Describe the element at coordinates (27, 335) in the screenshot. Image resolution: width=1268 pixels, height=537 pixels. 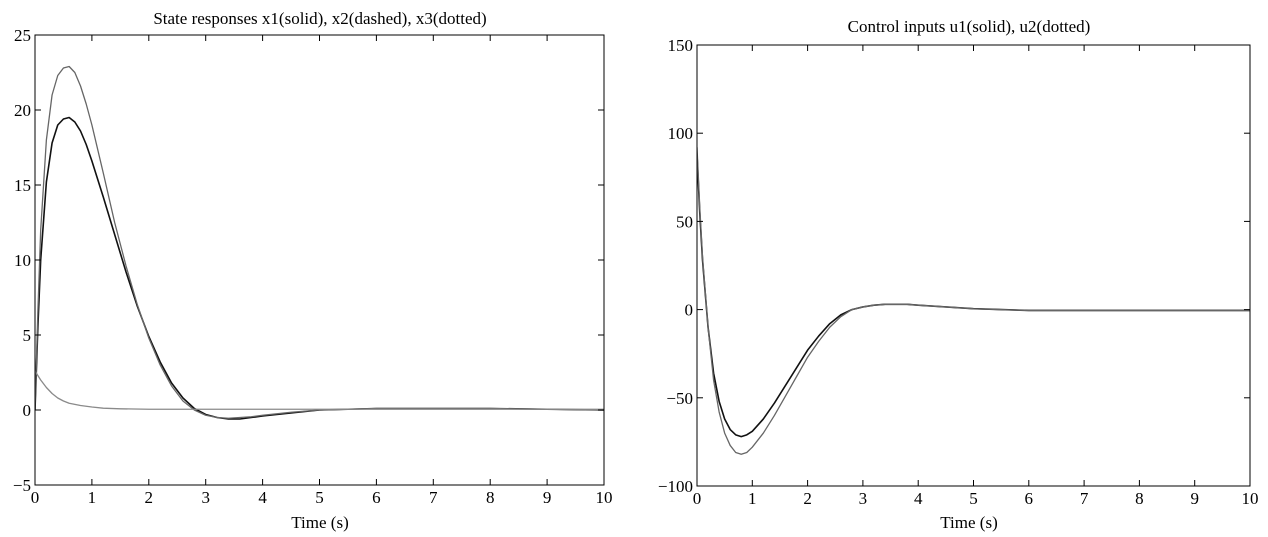
I see `y-tick-label: 5` at that location.